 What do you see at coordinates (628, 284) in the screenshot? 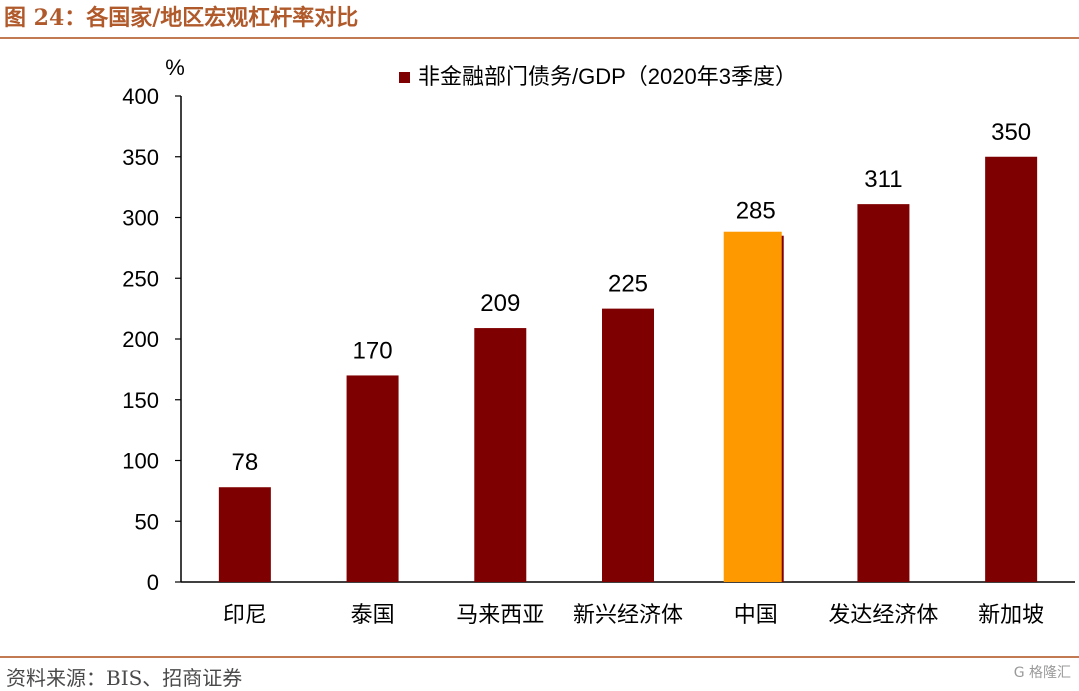
I see `data-label: 225` at bounding box center [628, 284].